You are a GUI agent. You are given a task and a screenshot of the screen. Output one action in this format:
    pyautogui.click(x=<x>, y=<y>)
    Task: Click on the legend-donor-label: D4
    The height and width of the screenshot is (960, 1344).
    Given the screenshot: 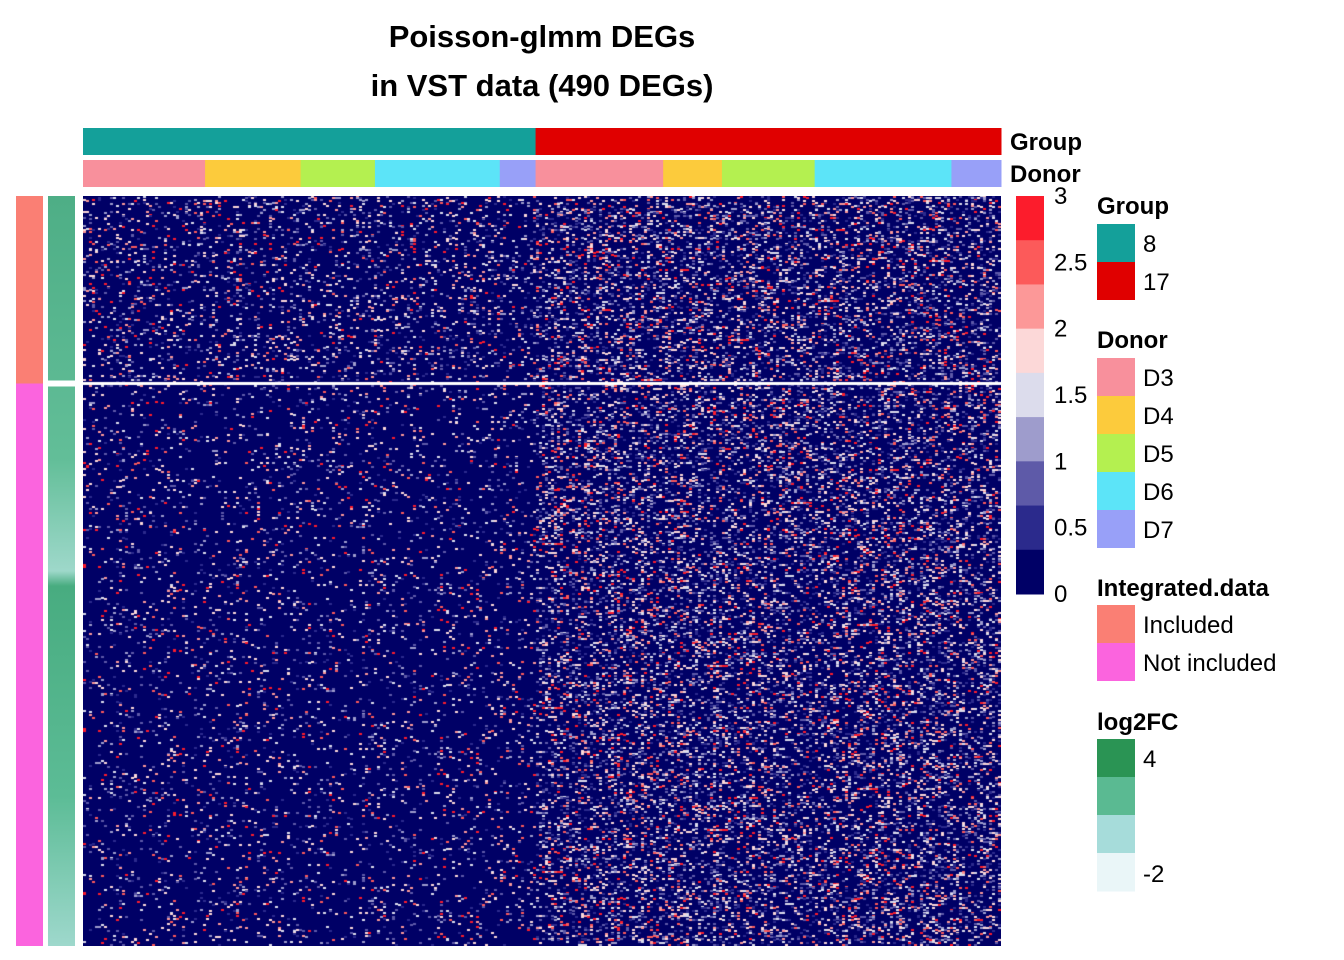 What is the action you would take?
    pyautogui.click(x=1158, y=416)
    